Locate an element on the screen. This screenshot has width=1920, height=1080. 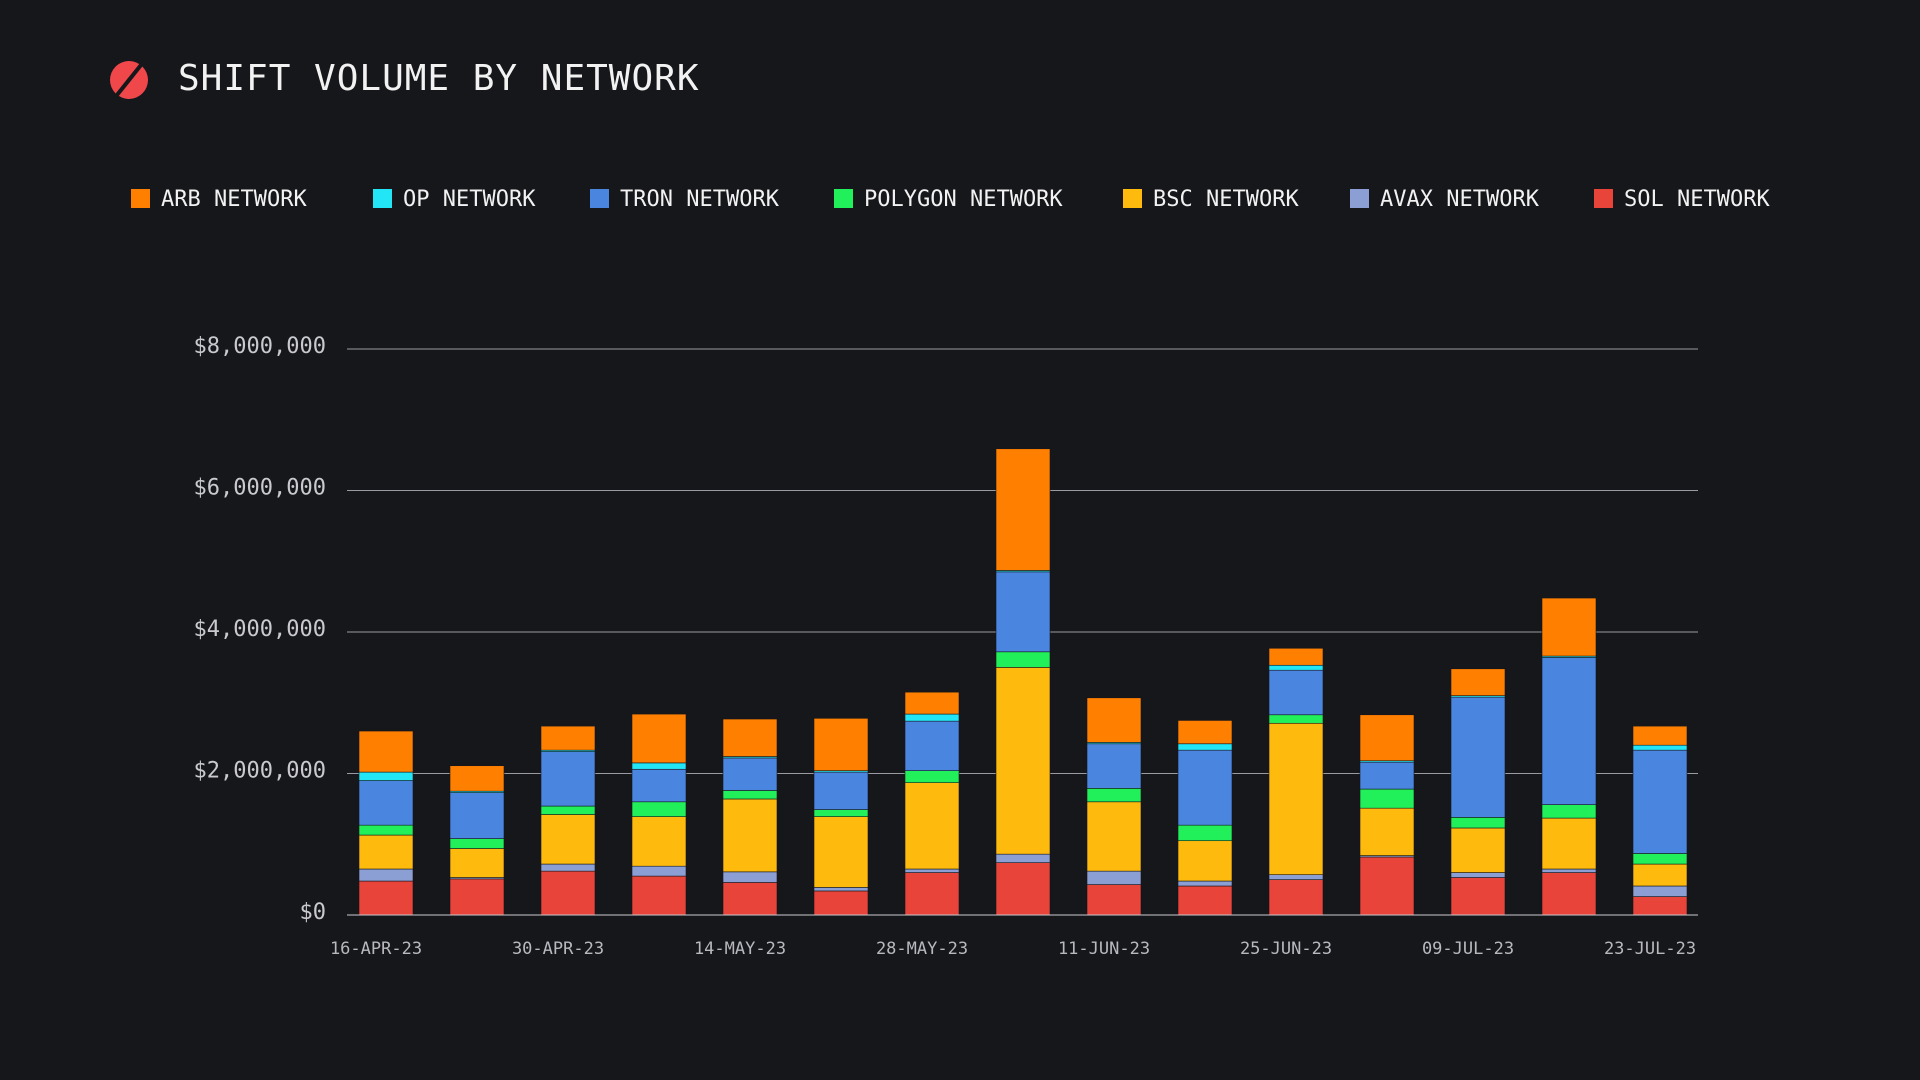
legend-label: SOL NETWORK is located at coordinates (1697, 199).